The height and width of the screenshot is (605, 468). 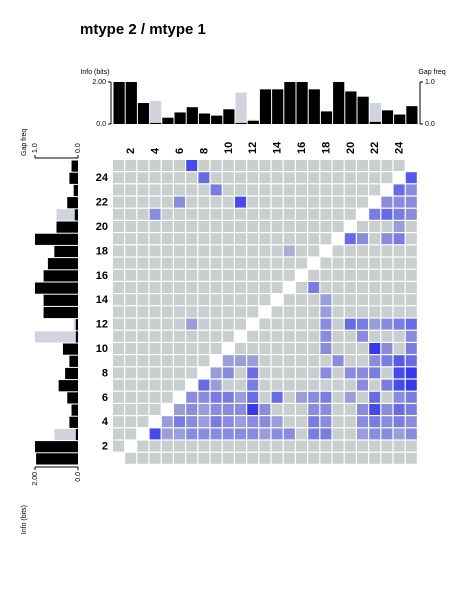 What do you see at coordinates (24, 142) in the screenshot?
I see `axis-label: Gap freq` at bounding box center [24, 142].